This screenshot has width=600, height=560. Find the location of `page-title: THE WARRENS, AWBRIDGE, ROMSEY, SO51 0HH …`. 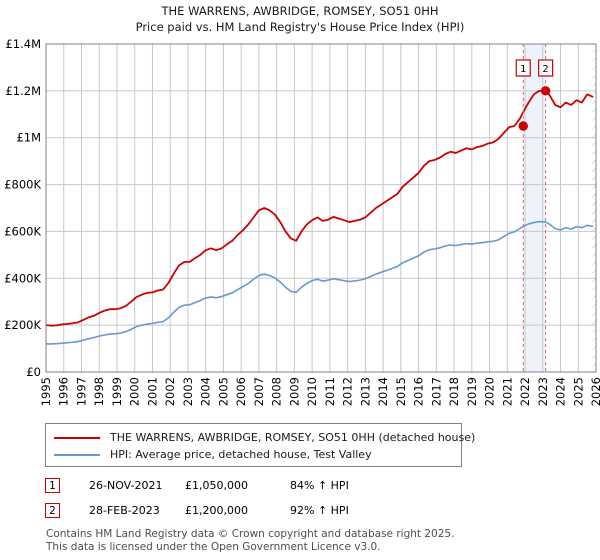

page-title: THE WARRENS, AWBRIDGE, ROMSEY, SO51 0HH … is located at coordinates (300, 19).